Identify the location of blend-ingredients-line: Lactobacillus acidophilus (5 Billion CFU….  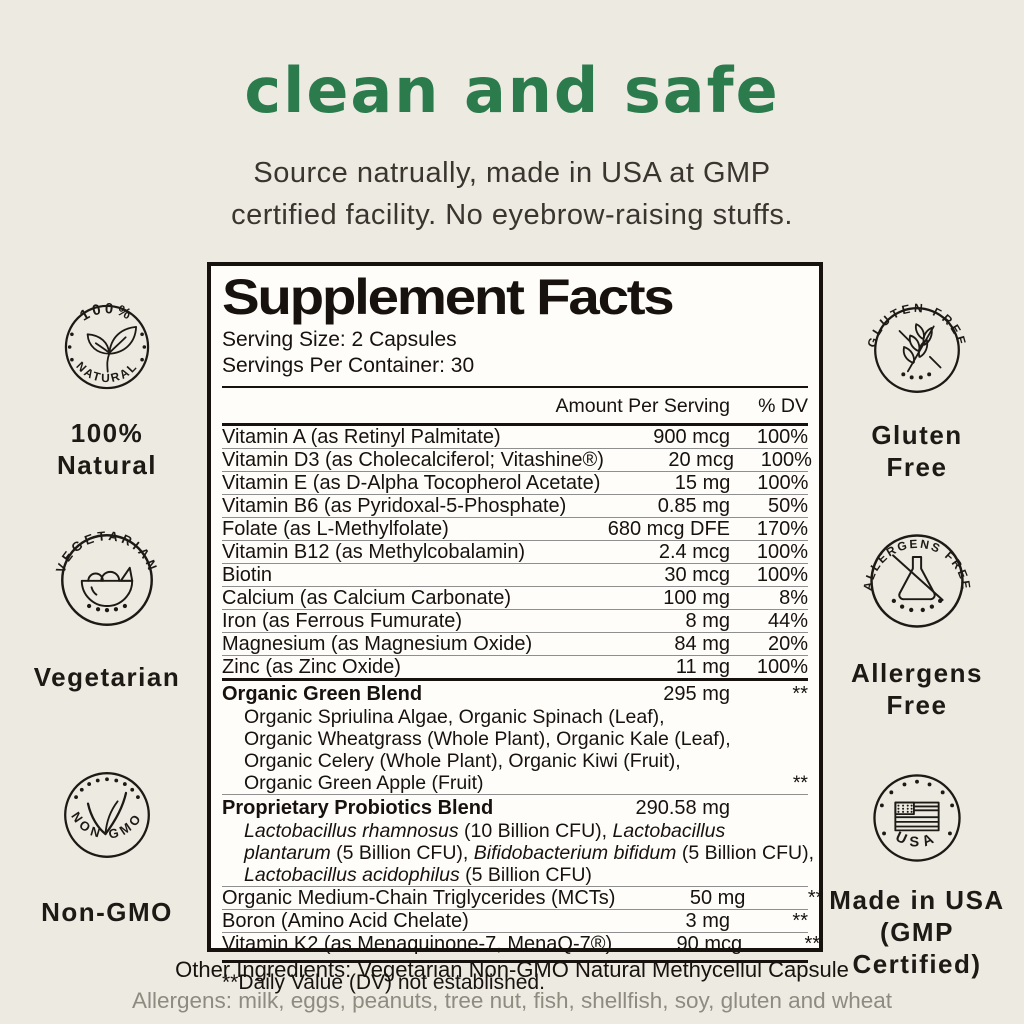
(418, 875).